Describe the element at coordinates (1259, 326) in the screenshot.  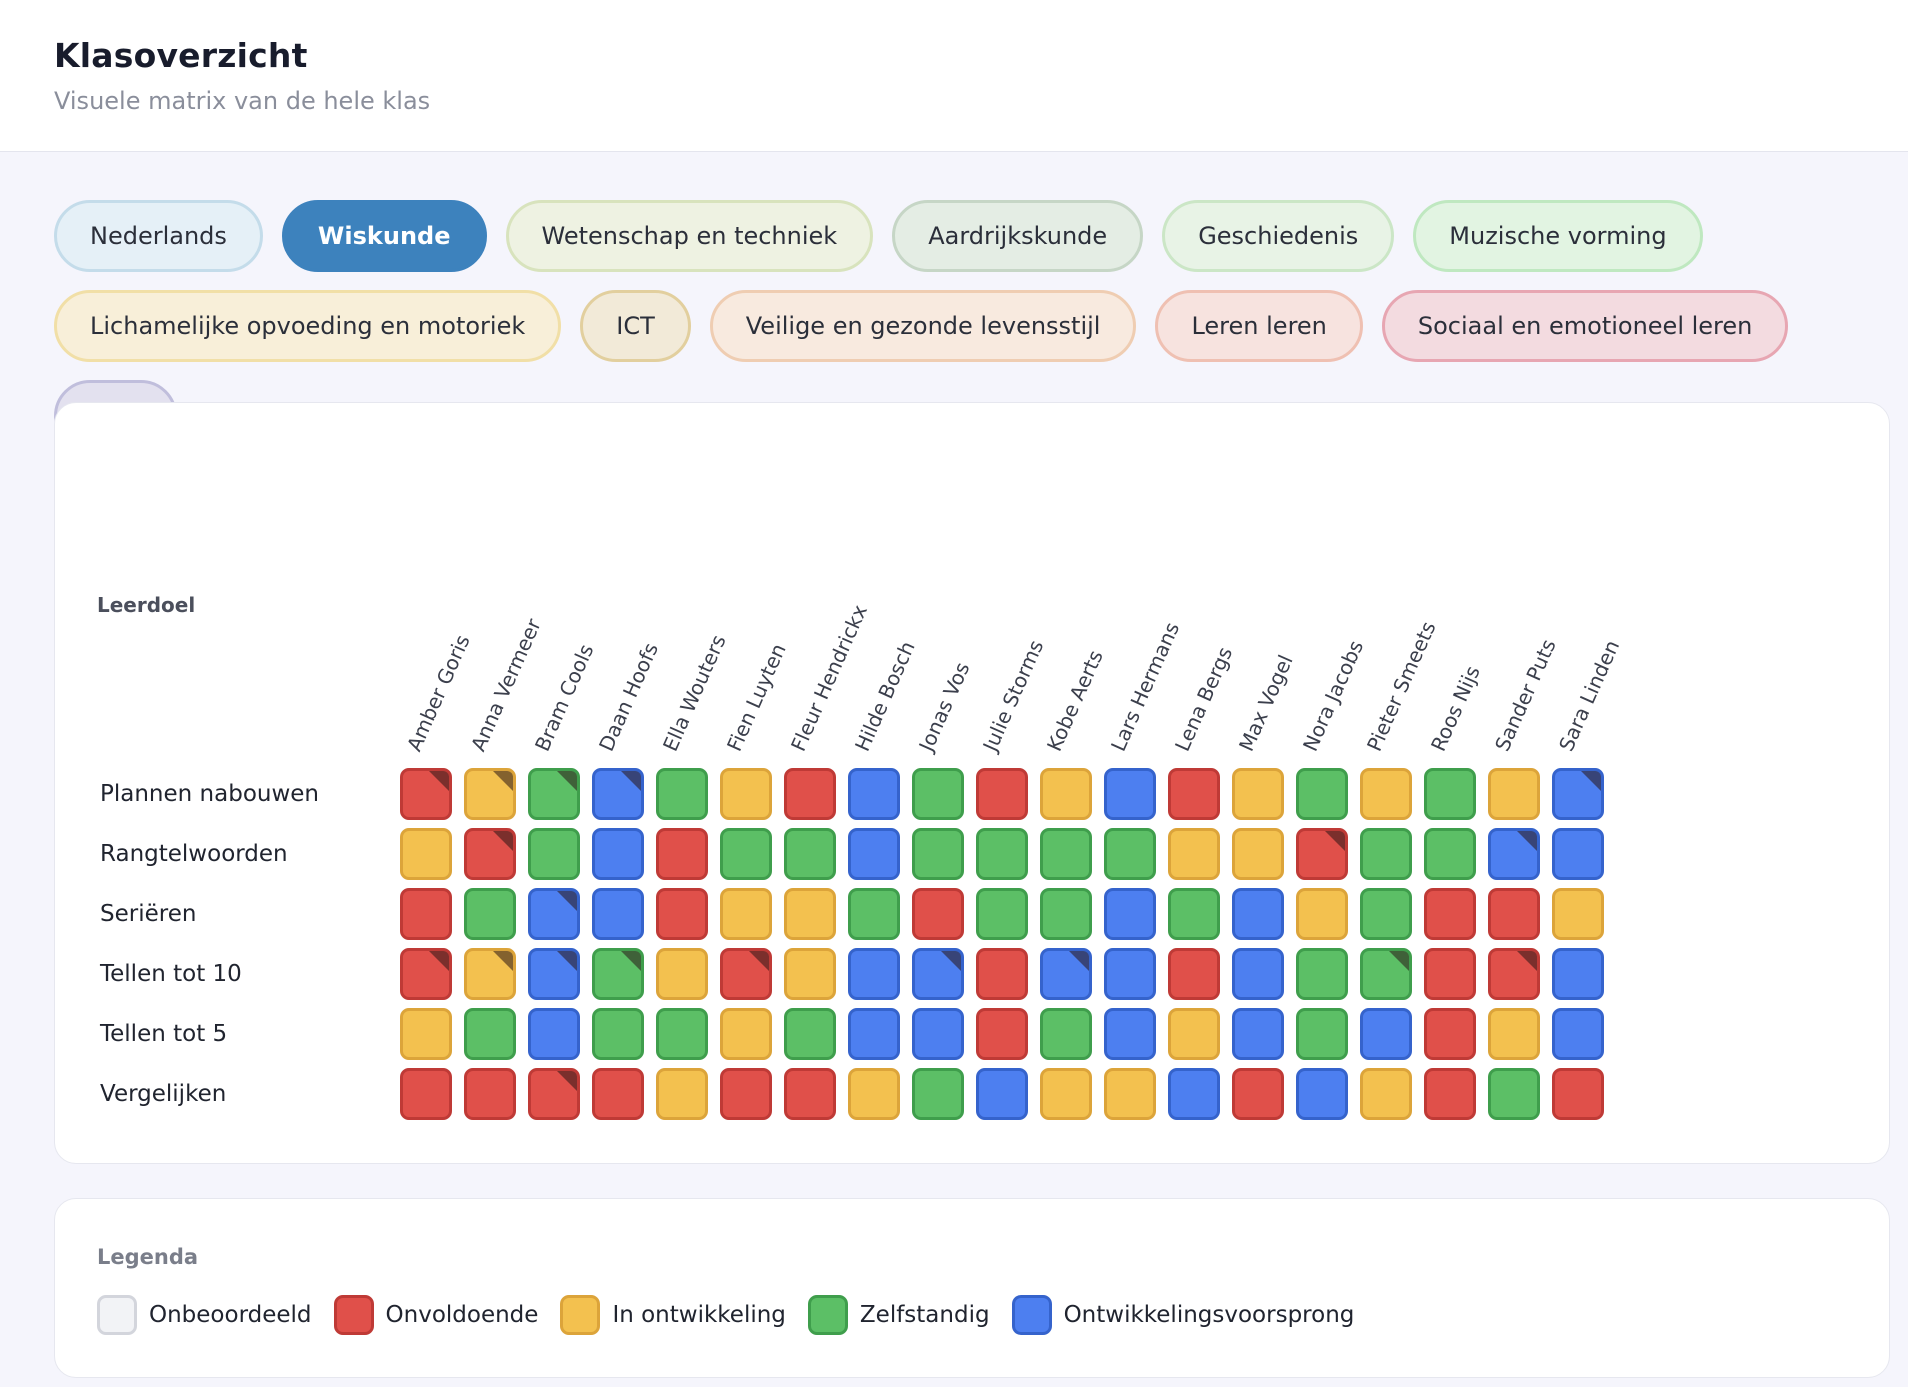
I see `subject-chip-leren-leren: Leren leren` at that location.